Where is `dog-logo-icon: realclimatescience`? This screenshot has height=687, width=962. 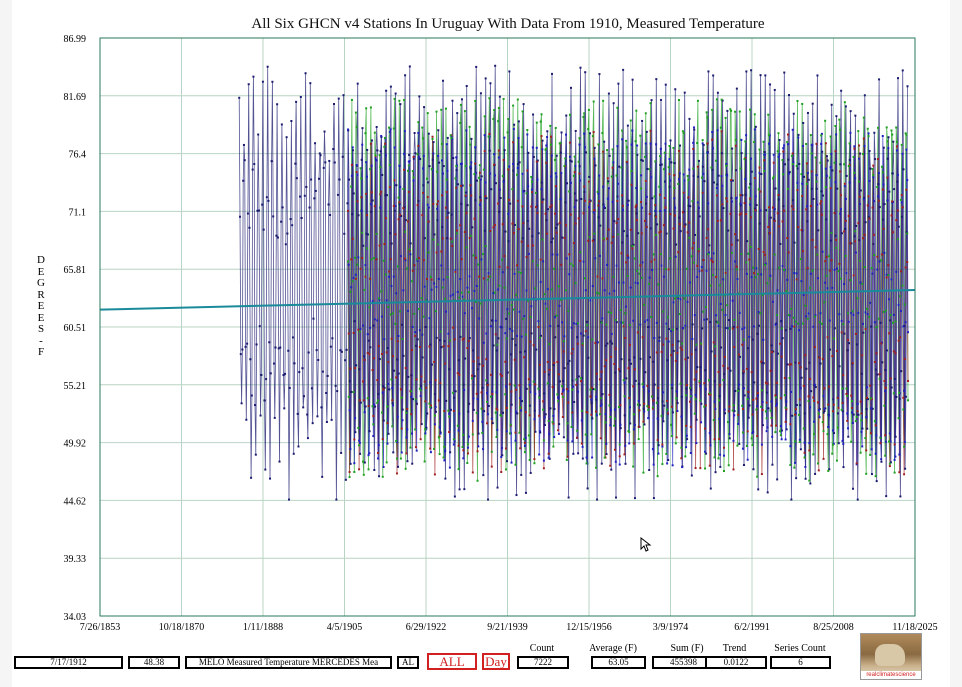
dog-logo-icon: realclimatescience is located at coordinates (891, 656).